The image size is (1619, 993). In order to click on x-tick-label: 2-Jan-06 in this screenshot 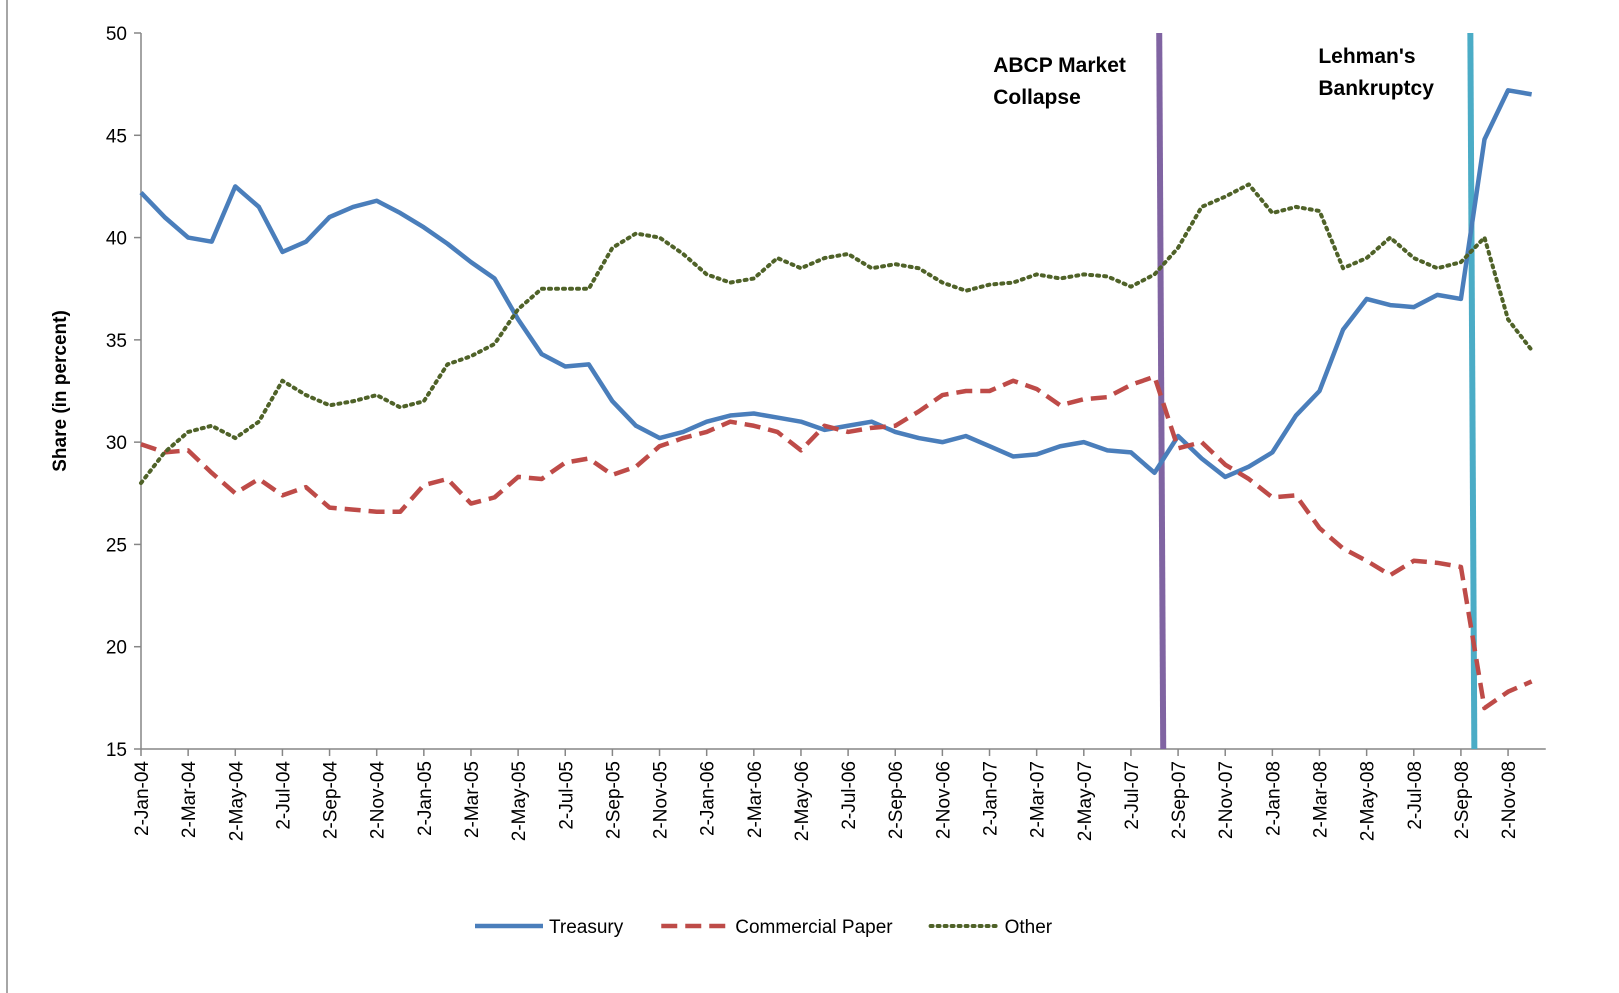, I will do `click(708, 798)`.